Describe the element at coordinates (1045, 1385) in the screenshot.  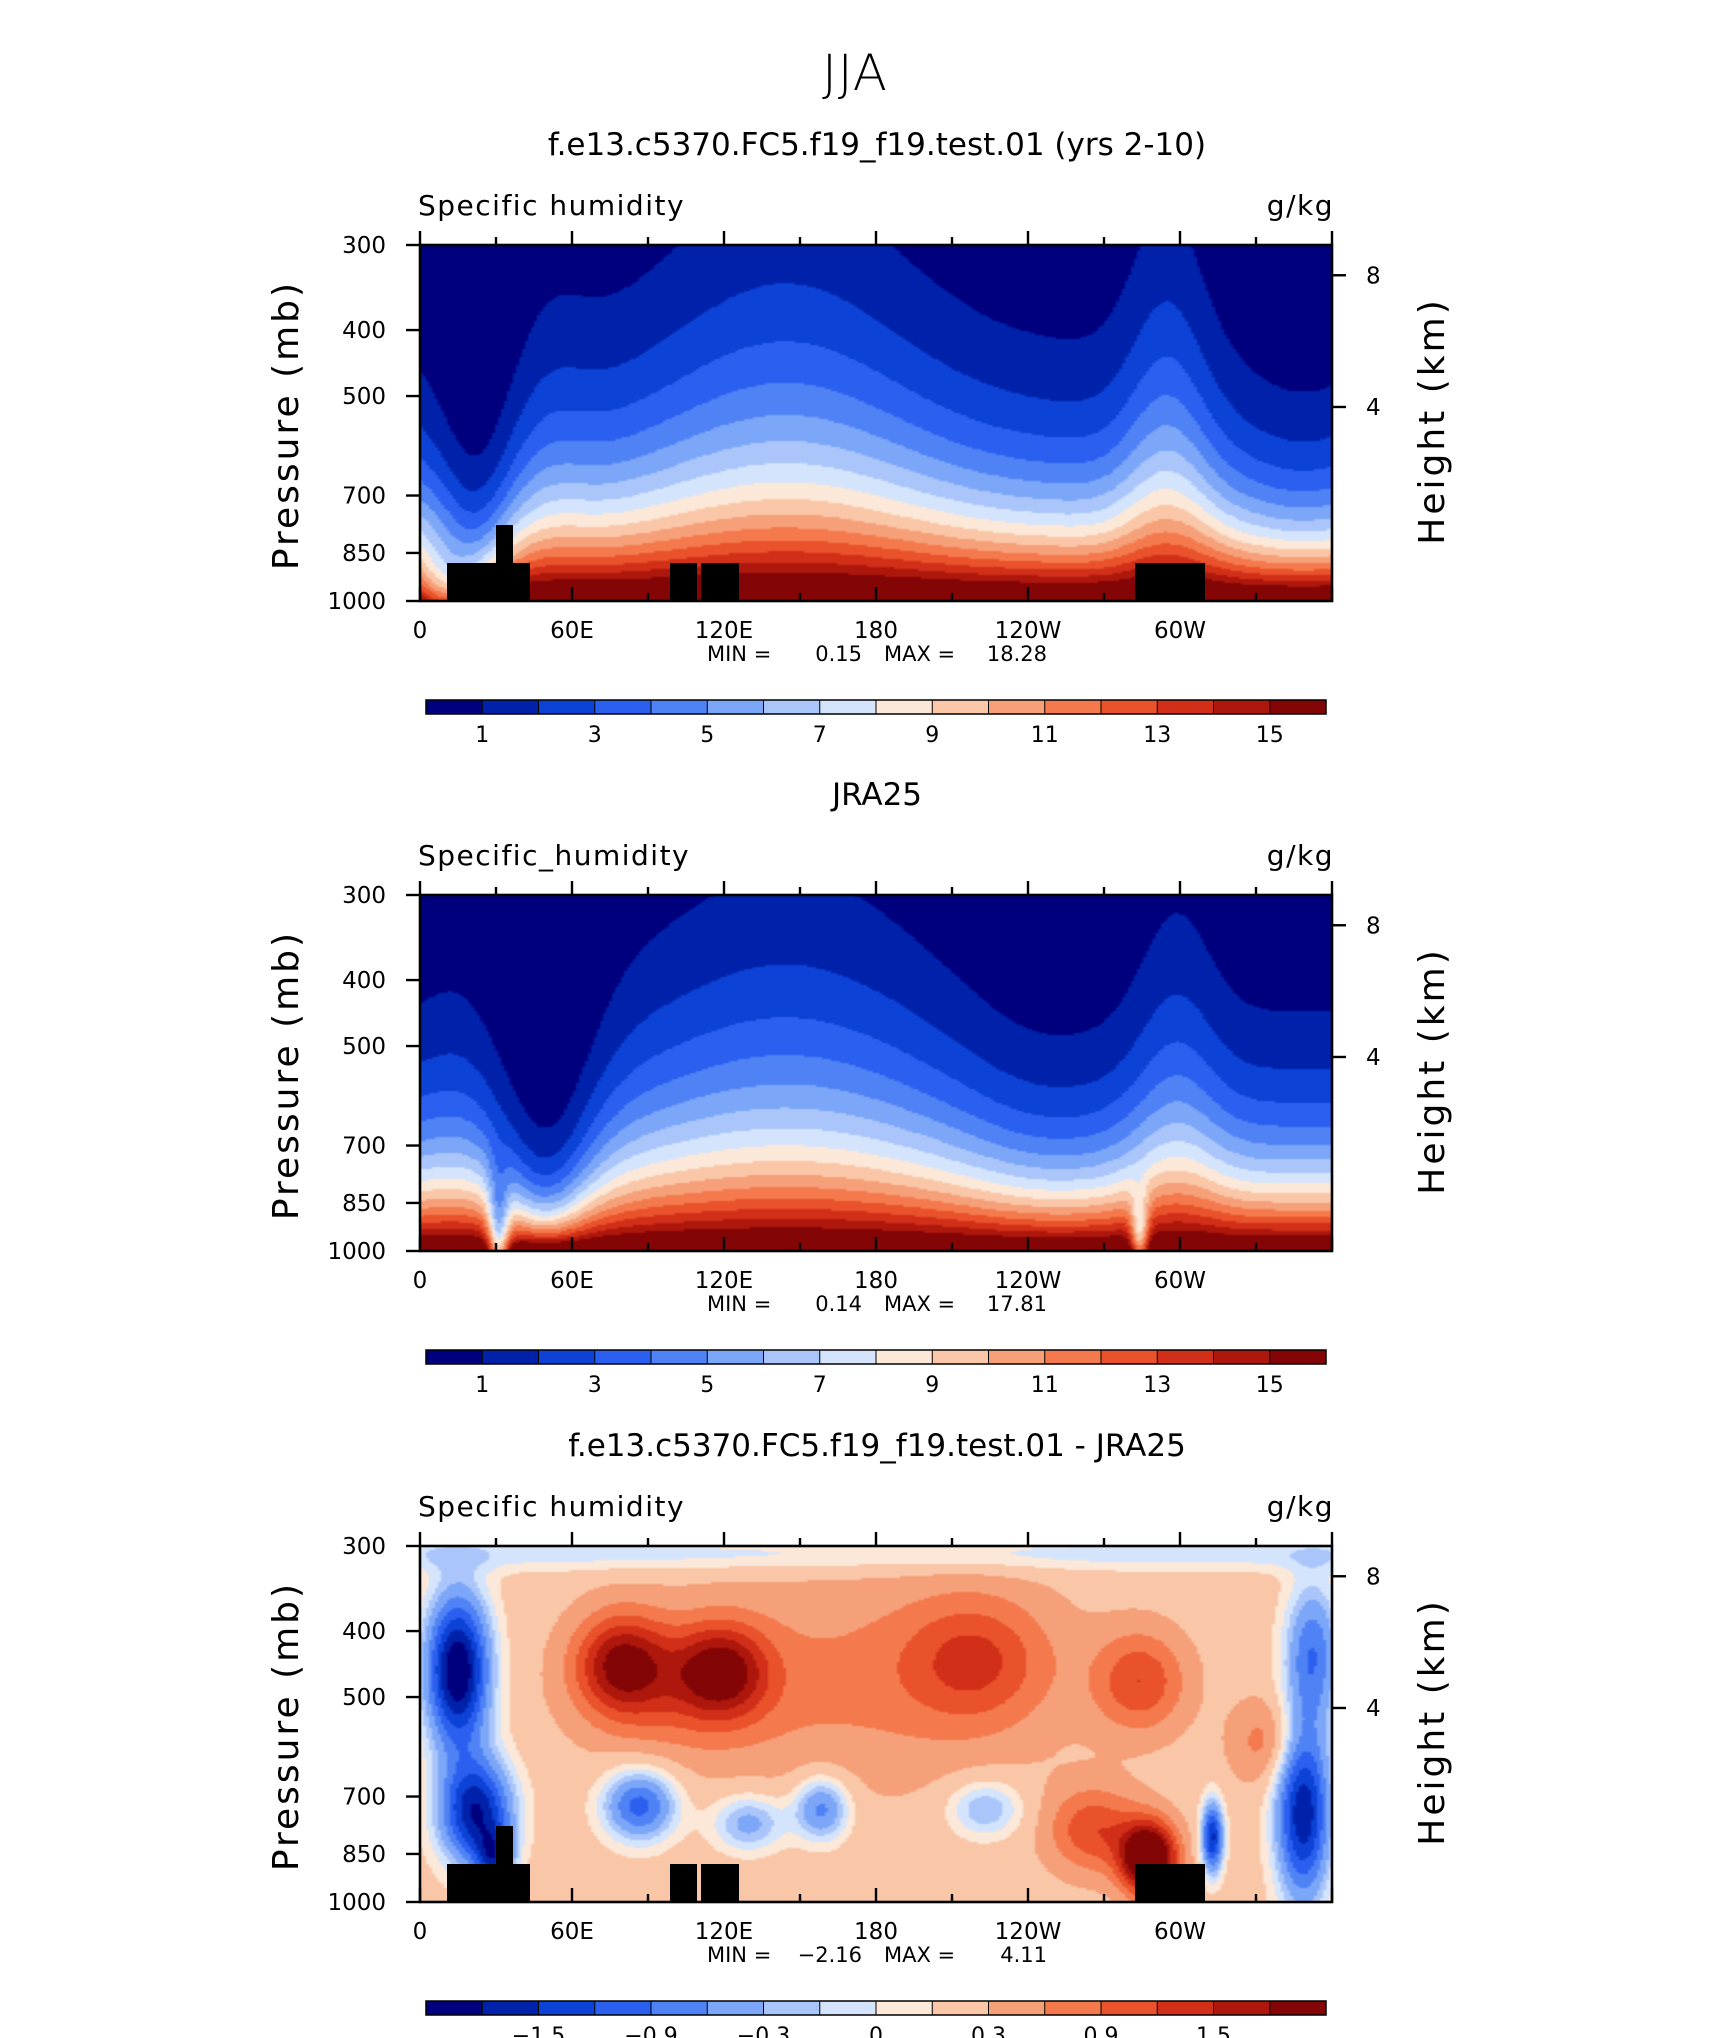
I see `colorbar-label: 11` at that location.